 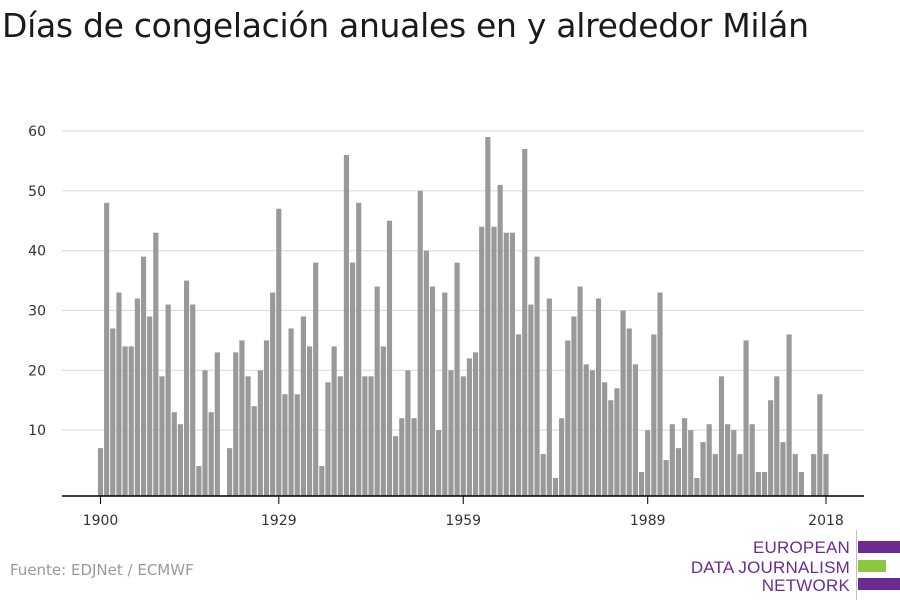 I want to click on x-tick-label: 1959, so click(x=463, y=521).